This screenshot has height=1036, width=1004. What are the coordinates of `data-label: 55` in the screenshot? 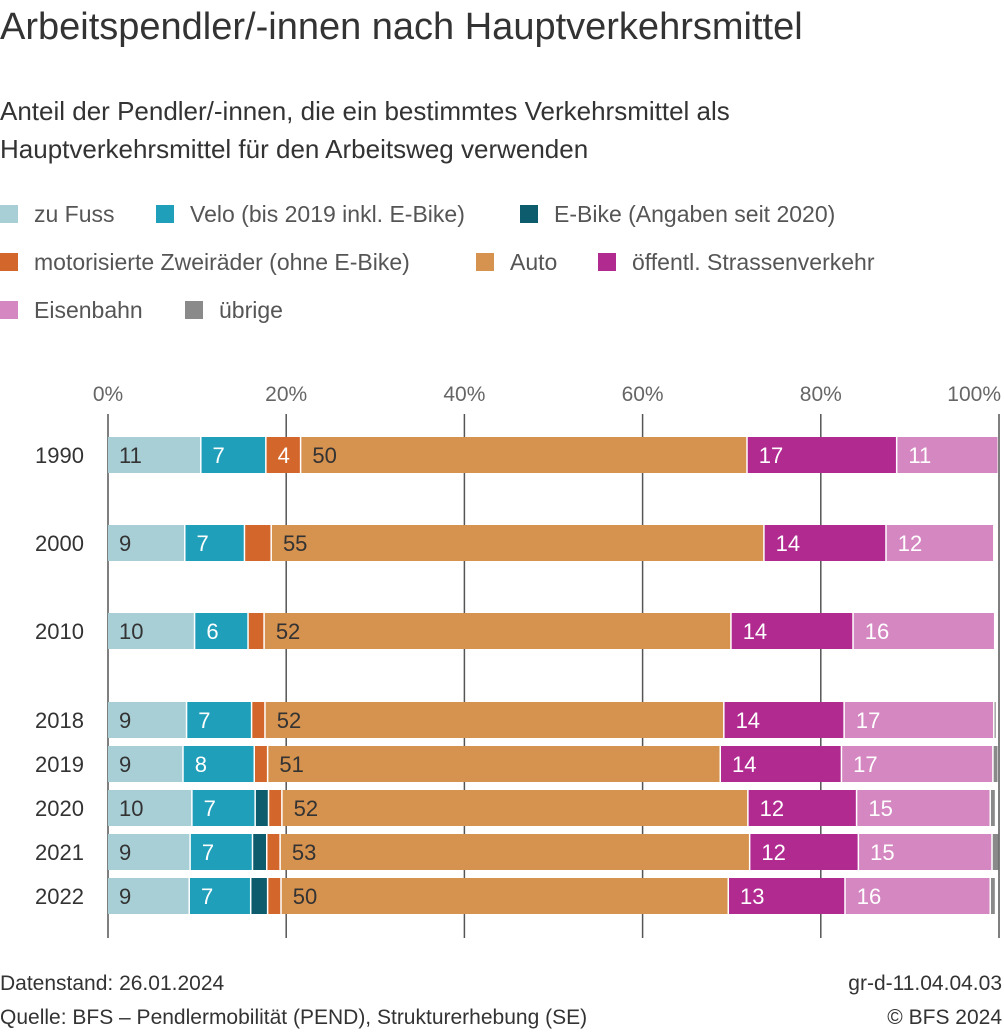 It's located at (295, 543).